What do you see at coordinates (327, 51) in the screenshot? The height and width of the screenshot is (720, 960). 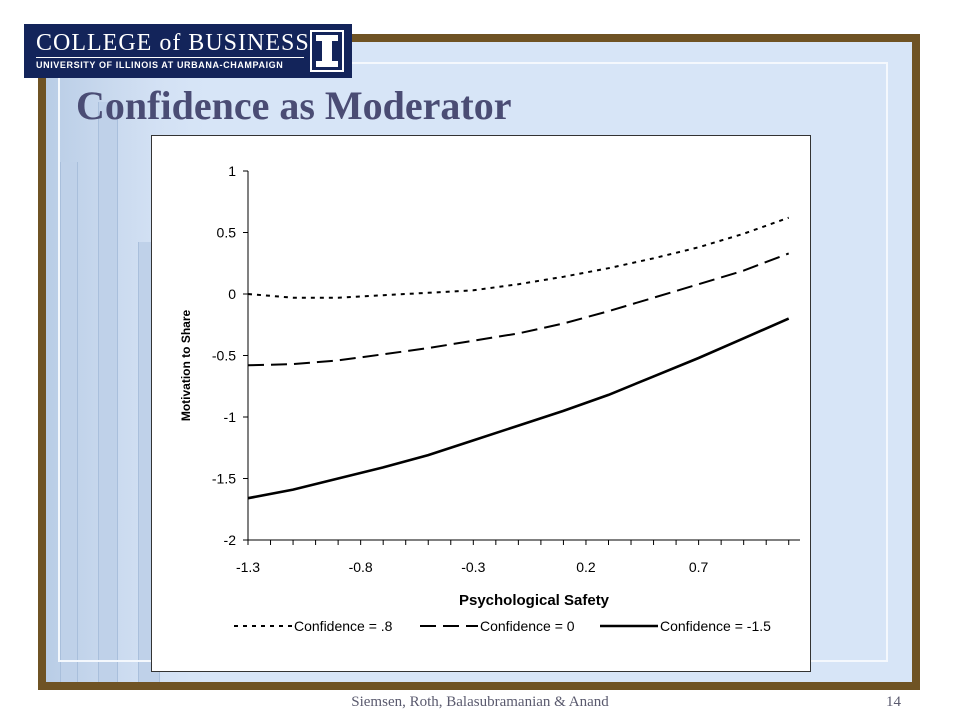 I see `illinois-i-logo-icon` at bounding box center [327, 51].